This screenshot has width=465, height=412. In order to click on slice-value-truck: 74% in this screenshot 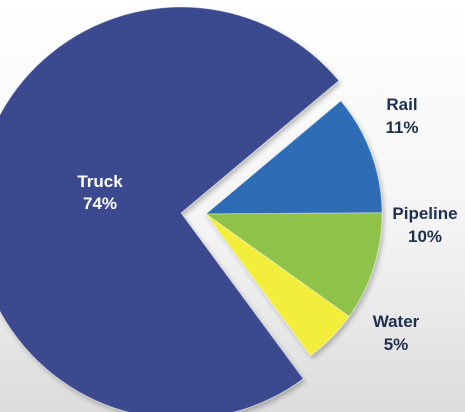, I will do `click(100, 203)`.